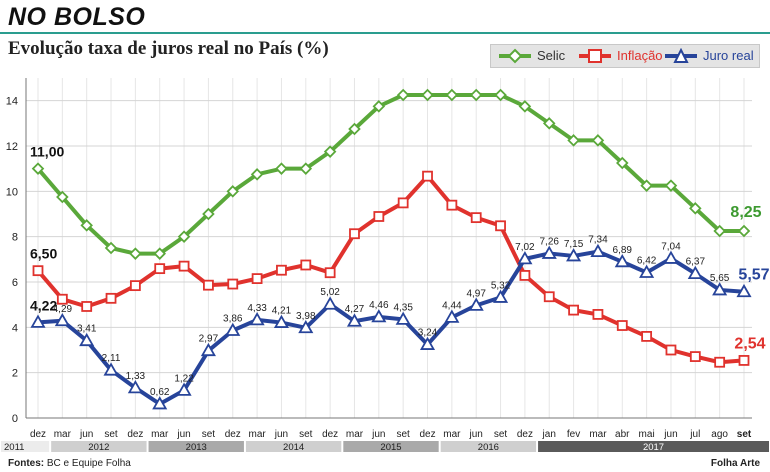 This screenshot has width=770, height=472. Describe the element at coordinates (671, 246) in the screenshot. I see `juro-data-label: 7,04` at that location.